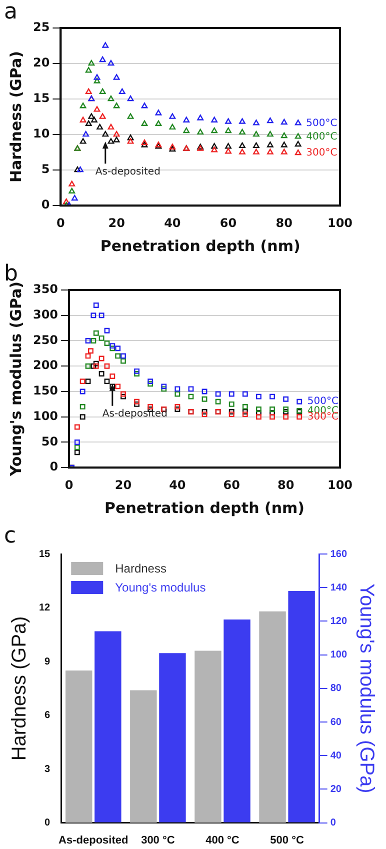 This screenshot has height=849, width=386. I want to click on x-axis-title: Penetration depth (nm), so click(204, 507).